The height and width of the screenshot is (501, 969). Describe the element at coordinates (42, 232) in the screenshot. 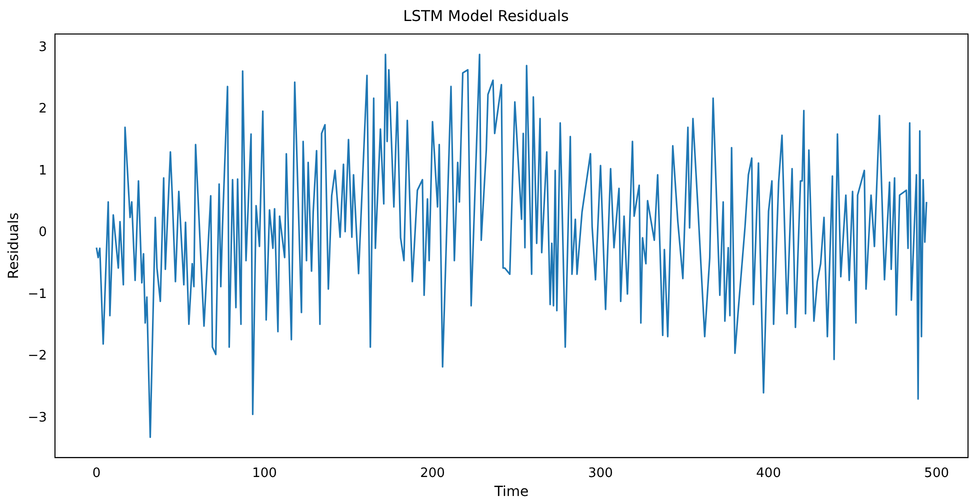

I see `y-tick-label: 0` at that location.